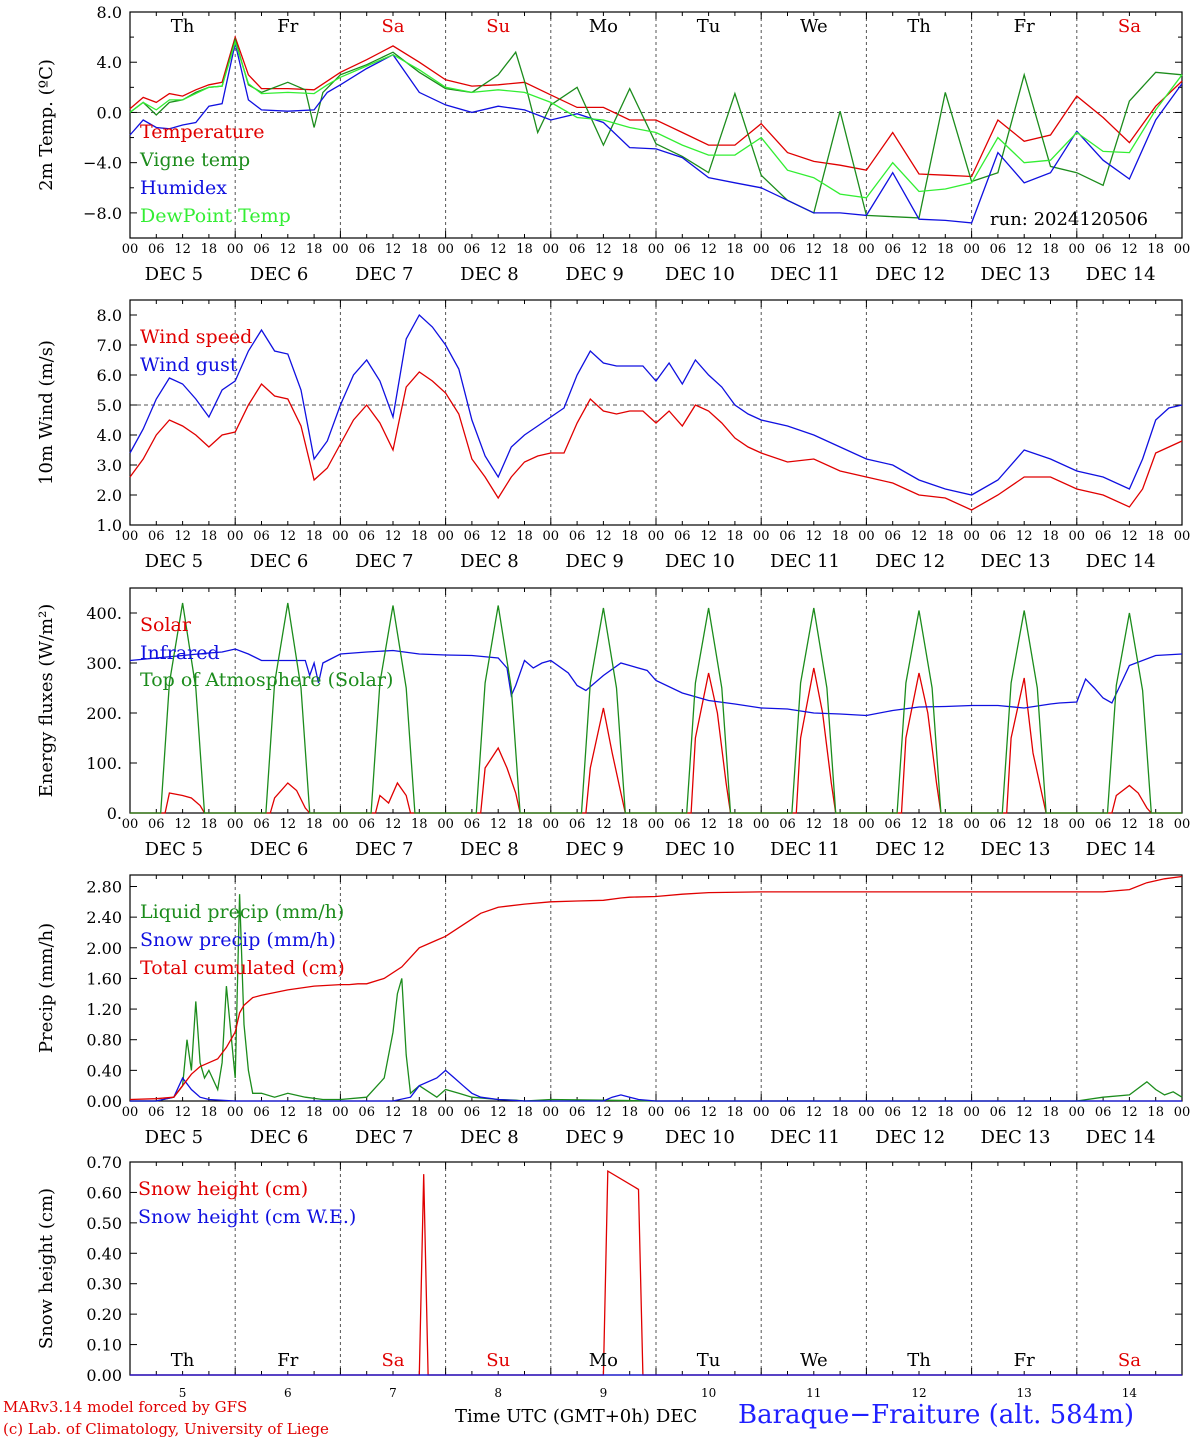  I want to click on weekday-label: Fr, so click(1024, 1360).